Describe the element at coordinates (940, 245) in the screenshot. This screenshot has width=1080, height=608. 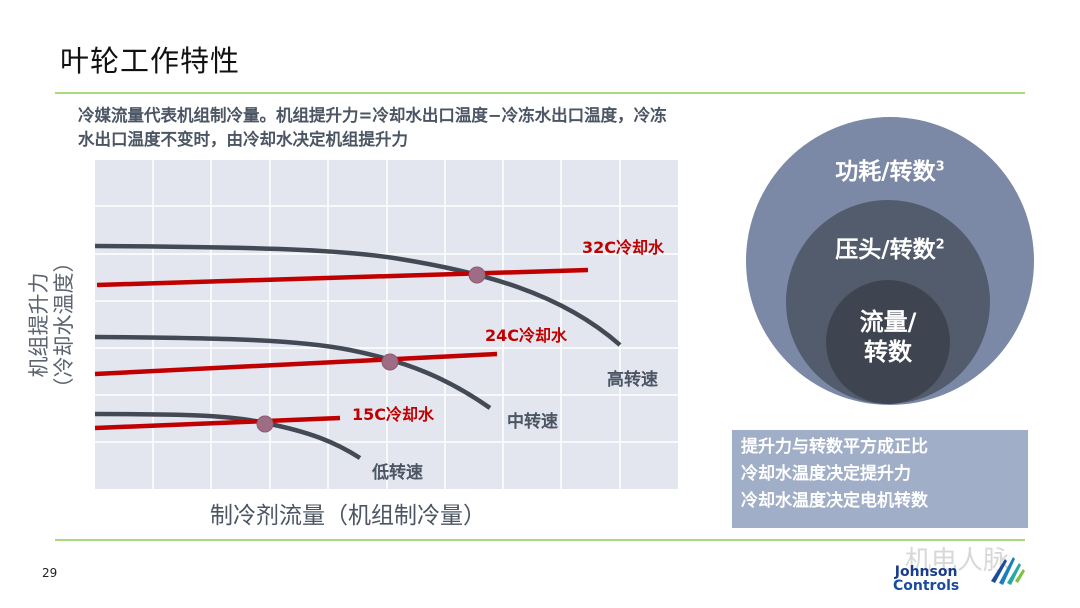
I see `middle-circle-exponent: 2` at that location.